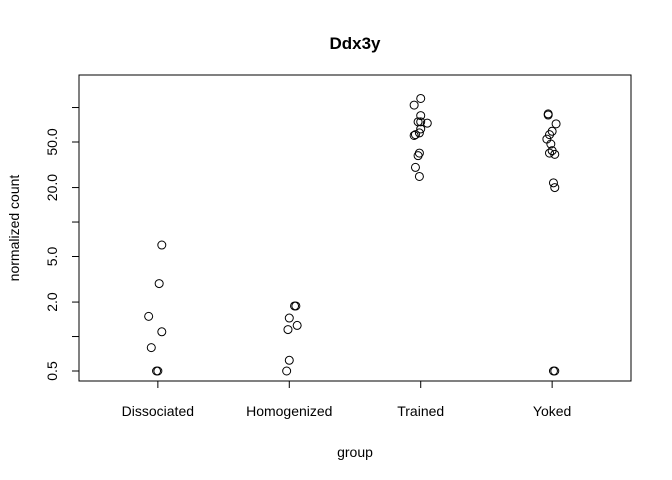 The width and height of the screenshot is (672, 480). What do you see at coordinates (14, 228) in the screenshot?
I see `y-axis-label: normalized count` at bounding box center [14, 228].